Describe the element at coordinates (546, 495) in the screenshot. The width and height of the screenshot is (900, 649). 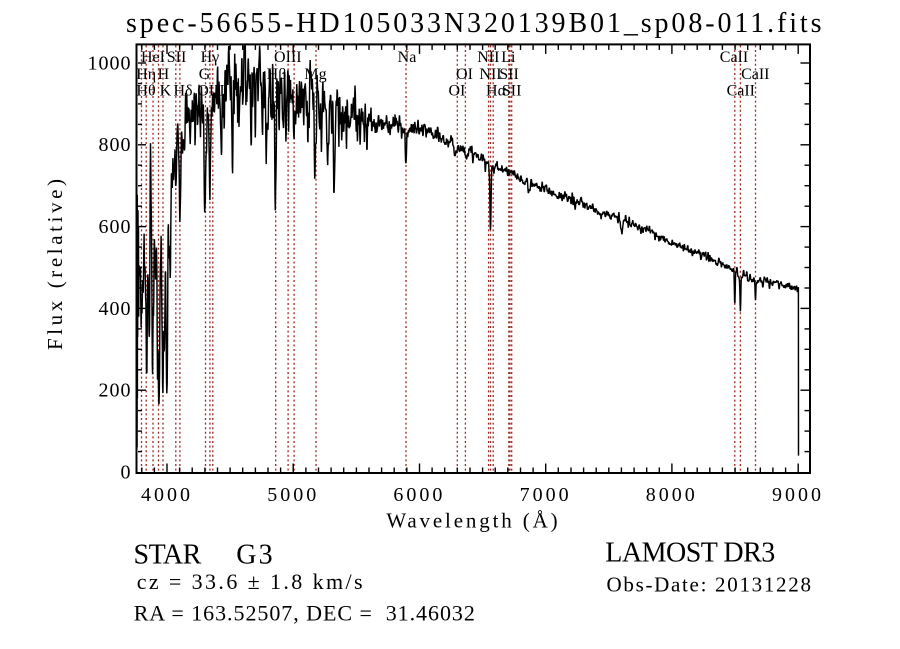
I see `svg-text: 7000` at that location.